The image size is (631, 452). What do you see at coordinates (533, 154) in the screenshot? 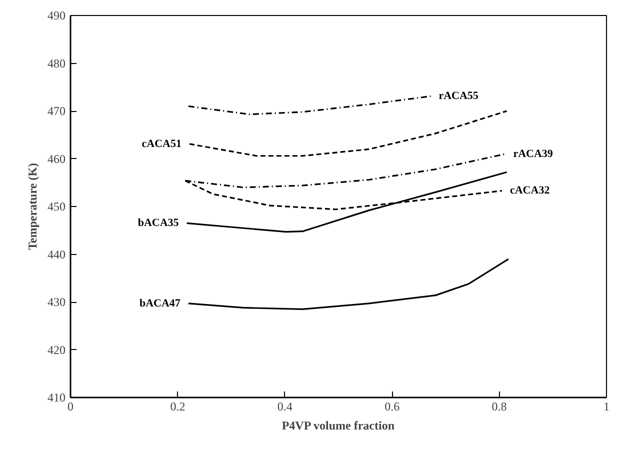
I see `series-label: rACA39` at bounding box center [533, 154].